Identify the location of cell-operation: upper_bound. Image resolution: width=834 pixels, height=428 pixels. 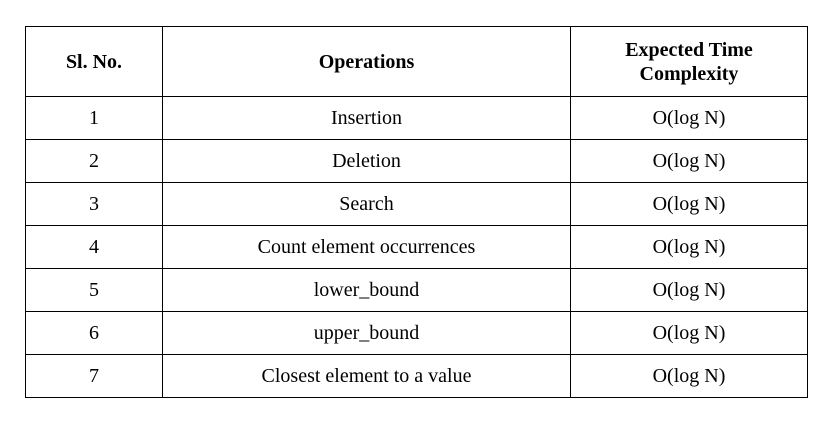
(366, 333).